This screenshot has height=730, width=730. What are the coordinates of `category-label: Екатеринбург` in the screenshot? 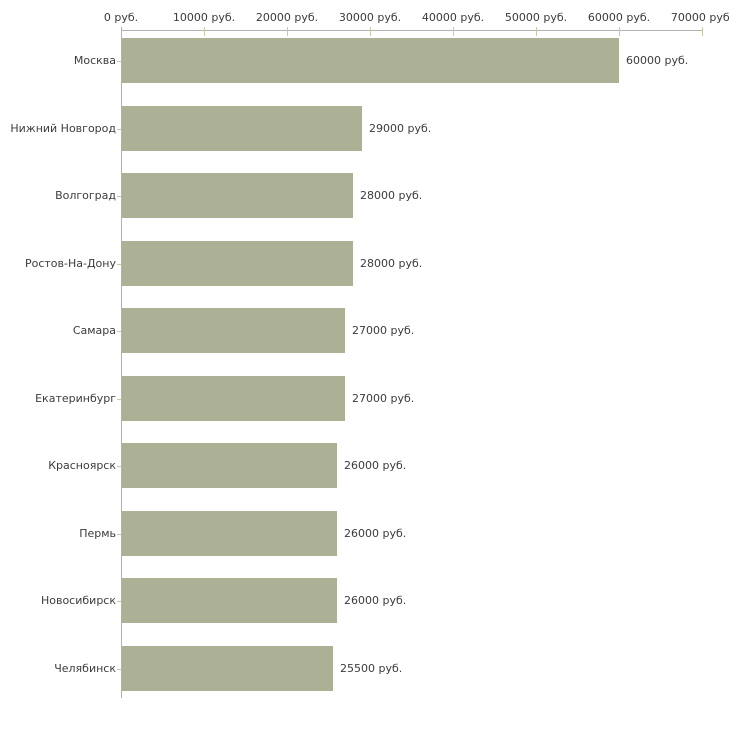 It's located at (75, 398).